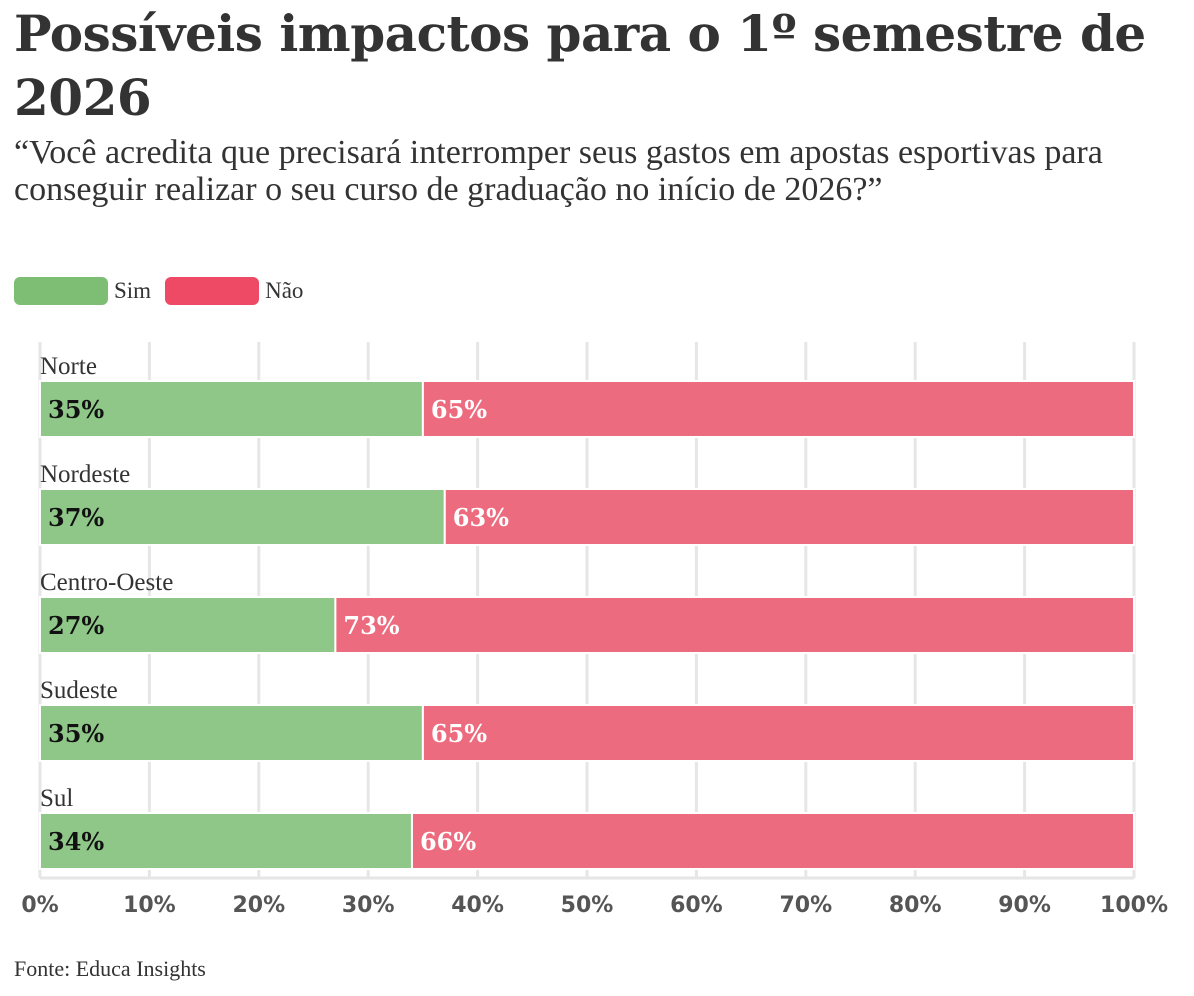  I want to click on tick-label-20: 20%, so click(258, 905).